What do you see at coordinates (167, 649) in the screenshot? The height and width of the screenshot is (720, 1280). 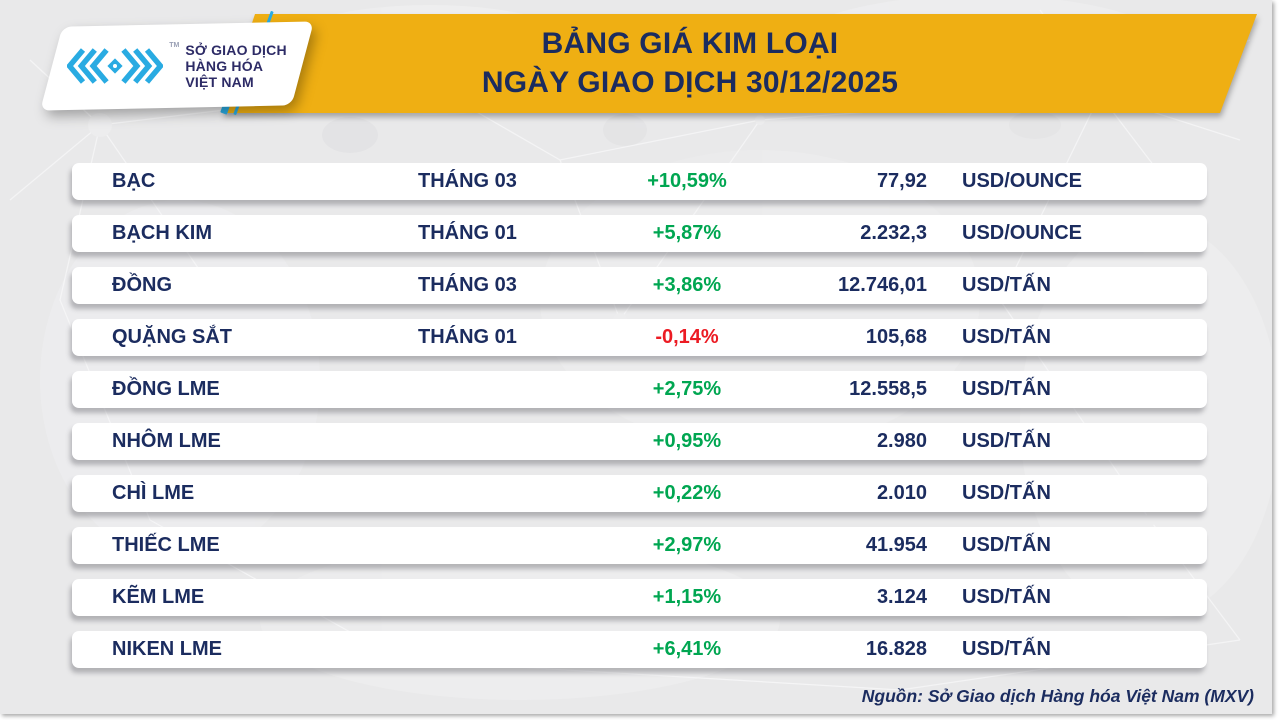 I see `commodity-name: NIKEN LME` at bounding box center [167, 649].